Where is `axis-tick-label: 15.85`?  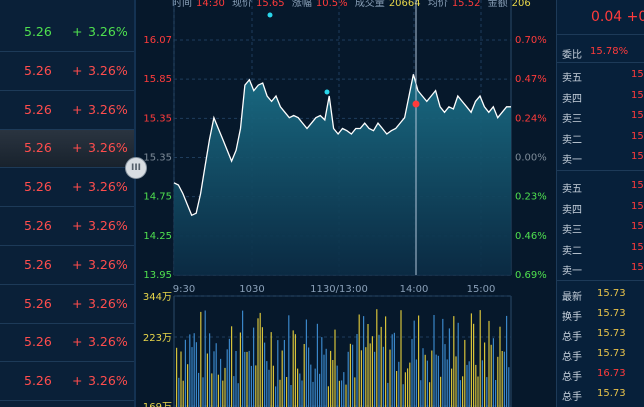 axis-tick-label: 15.85 is located at coordinates (157, 79).